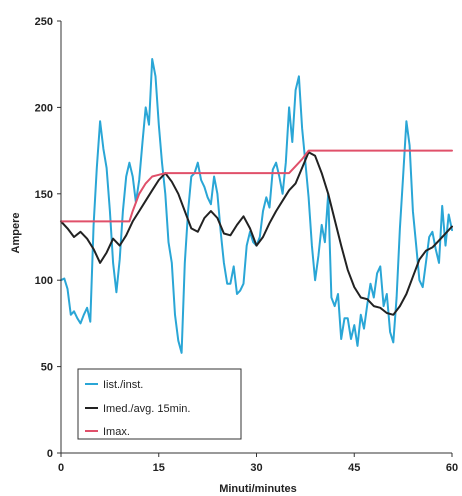 Image resolution: width=462 pixels, height=496 pixels. Describe the element at coordinates (256, 468) in the screenshot. I see `x-tick-label: 30` at that location.